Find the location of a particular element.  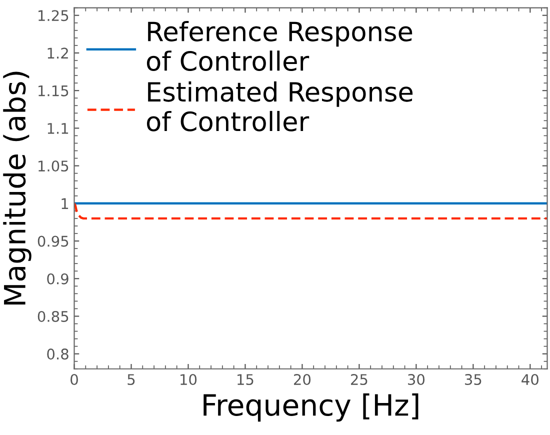

x-tick-label: 40 is located at coordinates (530, 380).